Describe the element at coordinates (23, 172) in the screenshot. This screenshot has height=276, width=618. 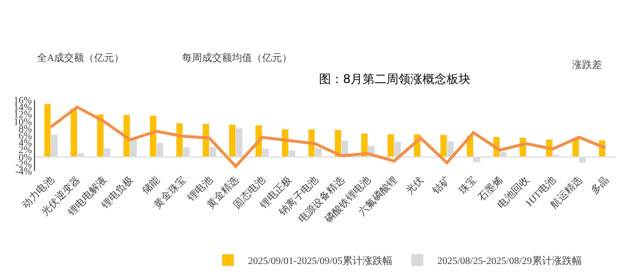
I see `y-tick-label: -4%` at that location.